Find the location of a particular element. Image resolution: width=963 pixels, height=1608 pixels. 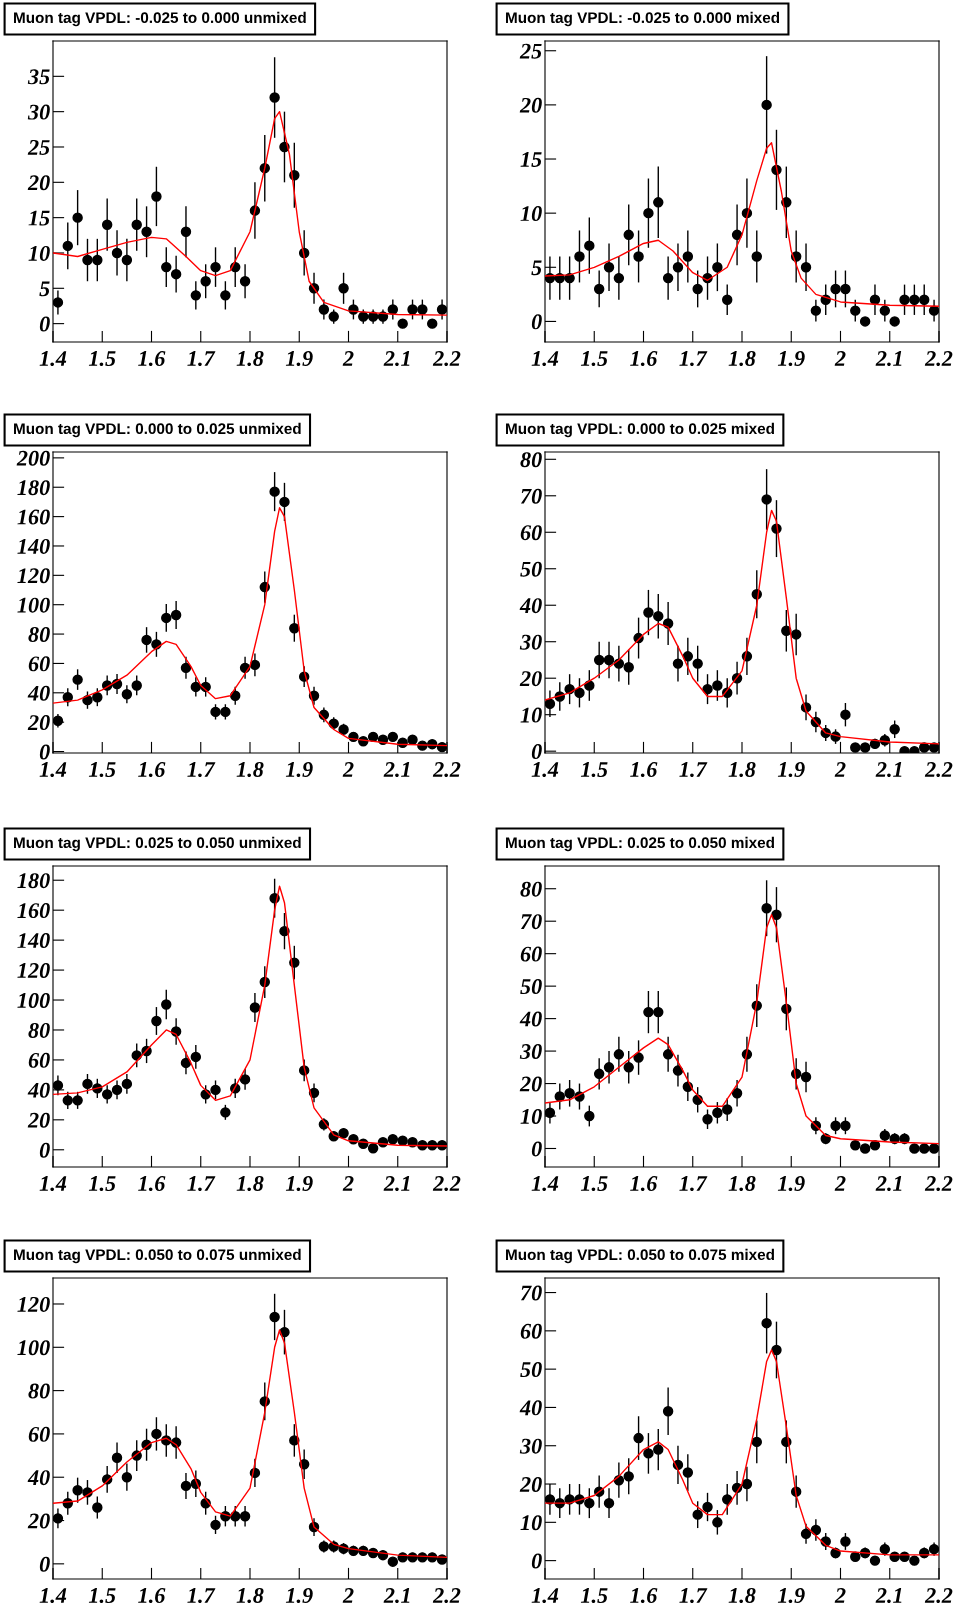

y-tick-label: 180 is located at coordinates (33, 488).